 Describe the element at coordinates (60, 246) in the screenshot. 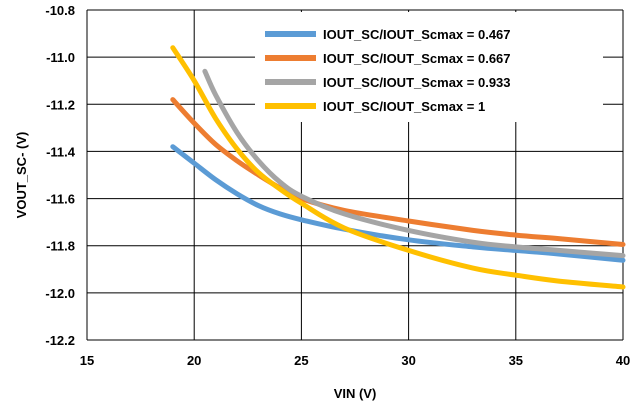

I see `y-tick-label: -11.8` at that location.